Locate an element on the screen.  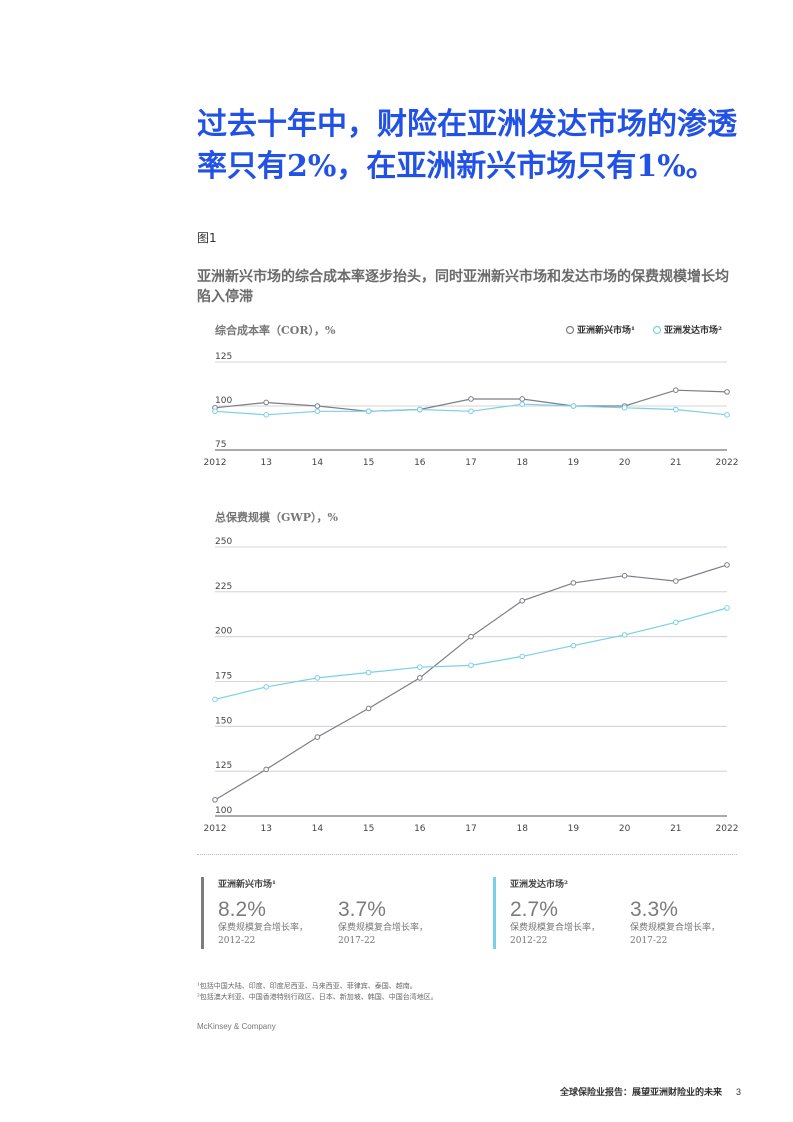
gwp-x-tick: 16 is located at coordinates (420, 829).